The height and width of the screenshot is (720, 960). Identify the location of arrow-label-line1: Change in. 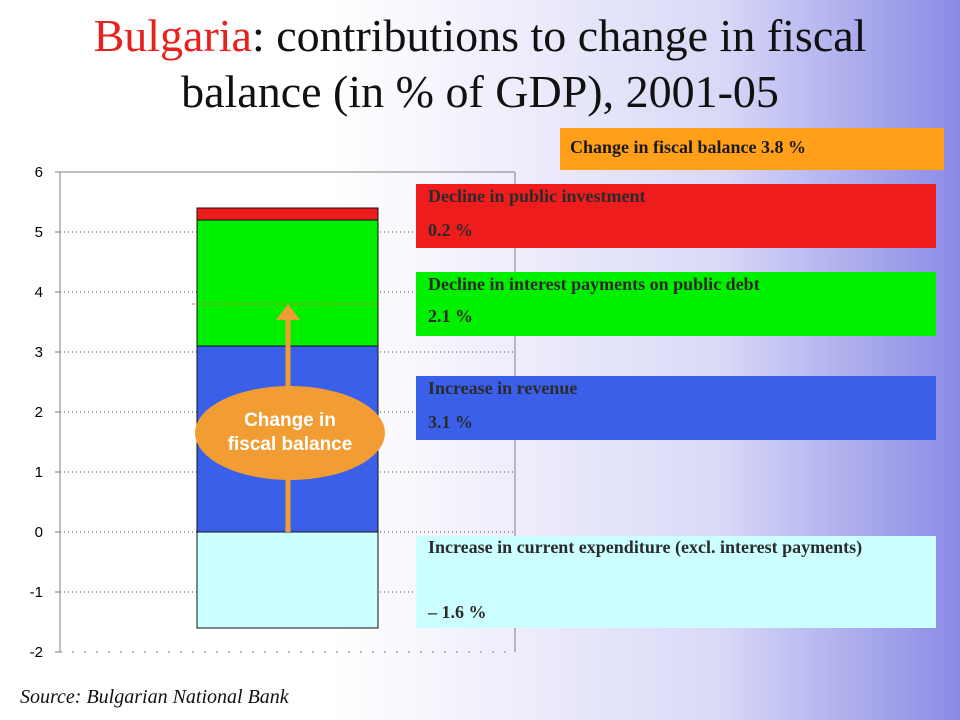
(290, 420).